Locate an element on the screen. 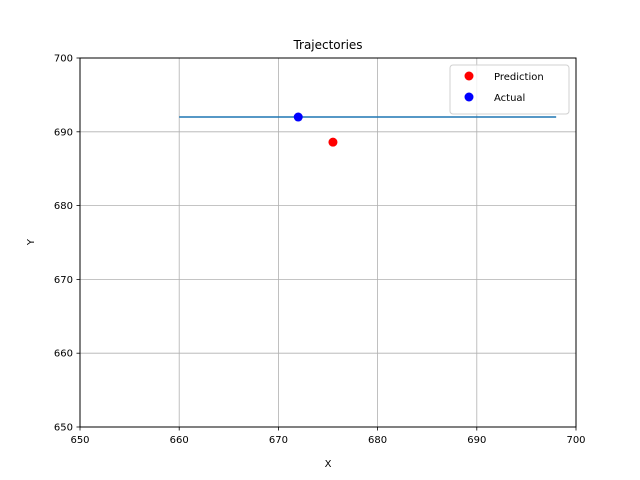 The width and height of the screenshot is (640, 480). legend-label: Prediction is located at coordinates (519, 77).